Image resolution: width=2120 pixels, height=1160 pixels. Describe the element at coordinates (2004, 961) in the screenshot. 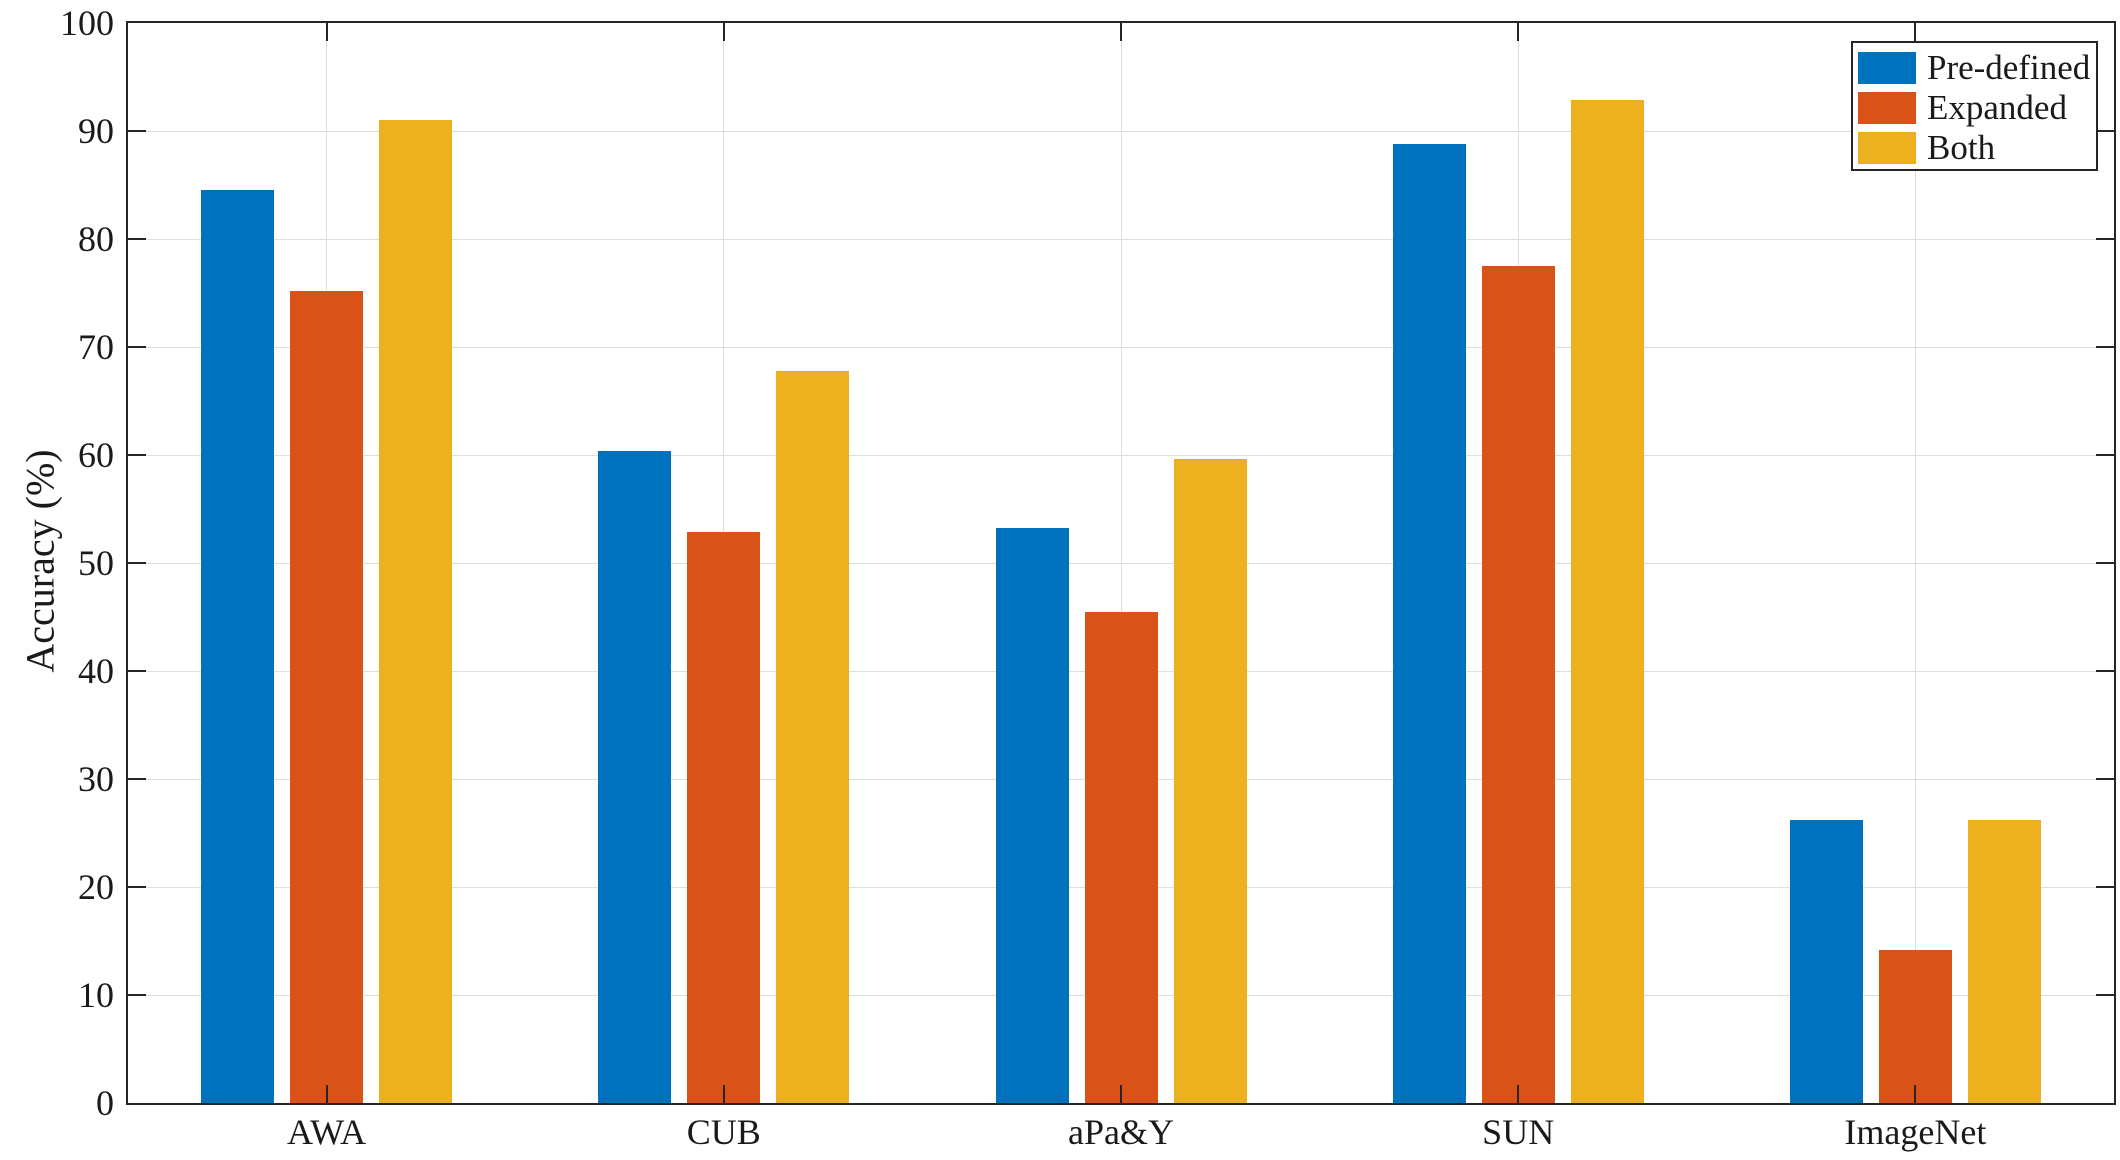

I see `bar-both-imagenet` at that location.